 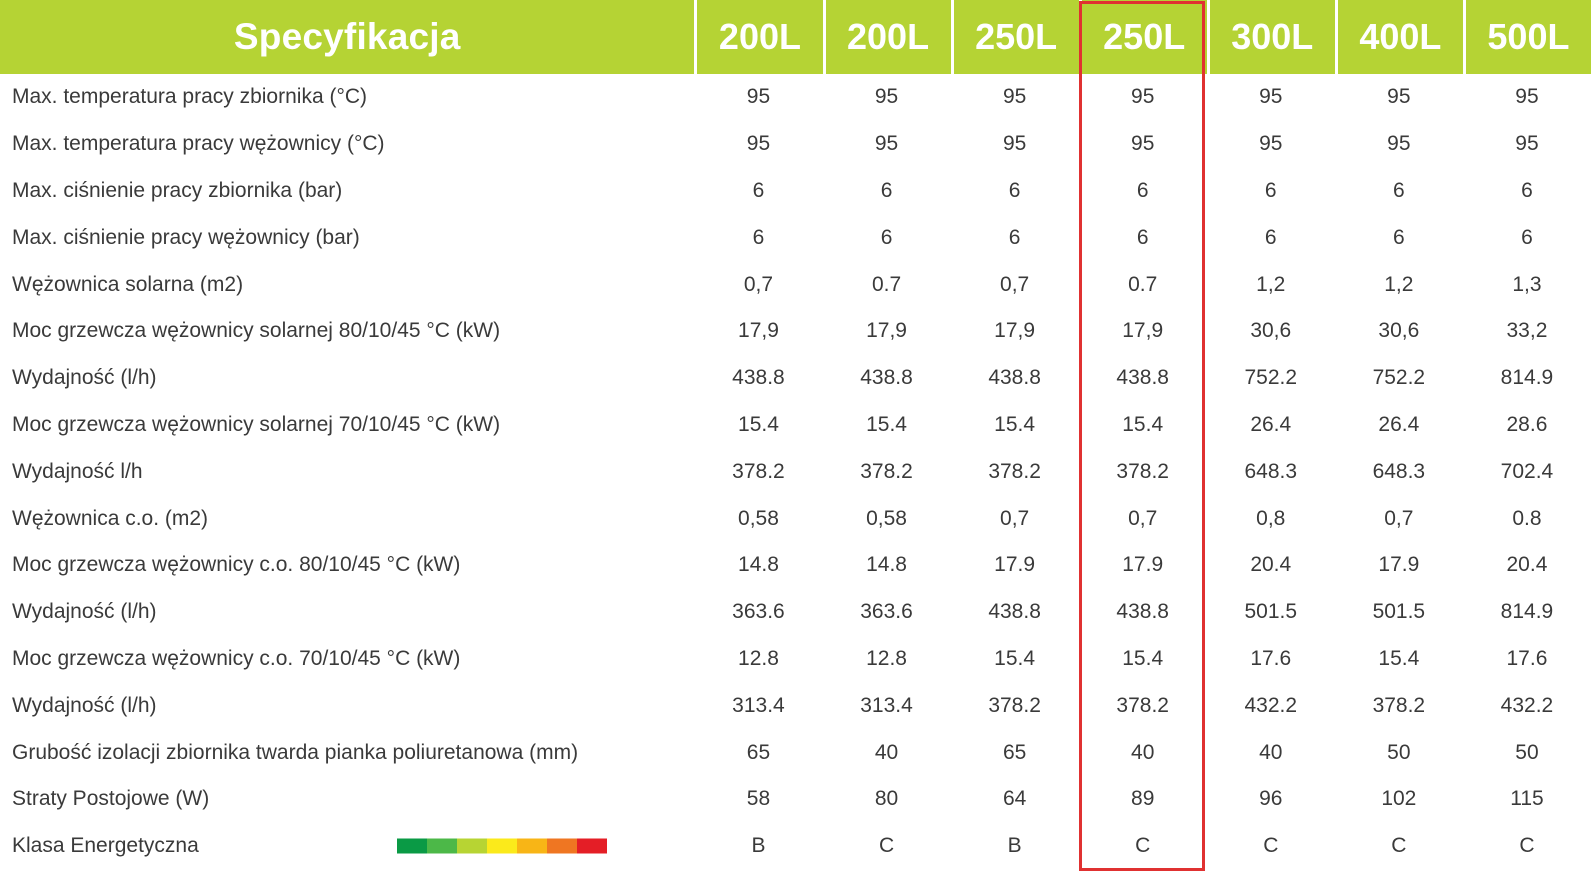 I want to click on row-label: Wężownica c.o. (m2), so click(x=347, y=518).